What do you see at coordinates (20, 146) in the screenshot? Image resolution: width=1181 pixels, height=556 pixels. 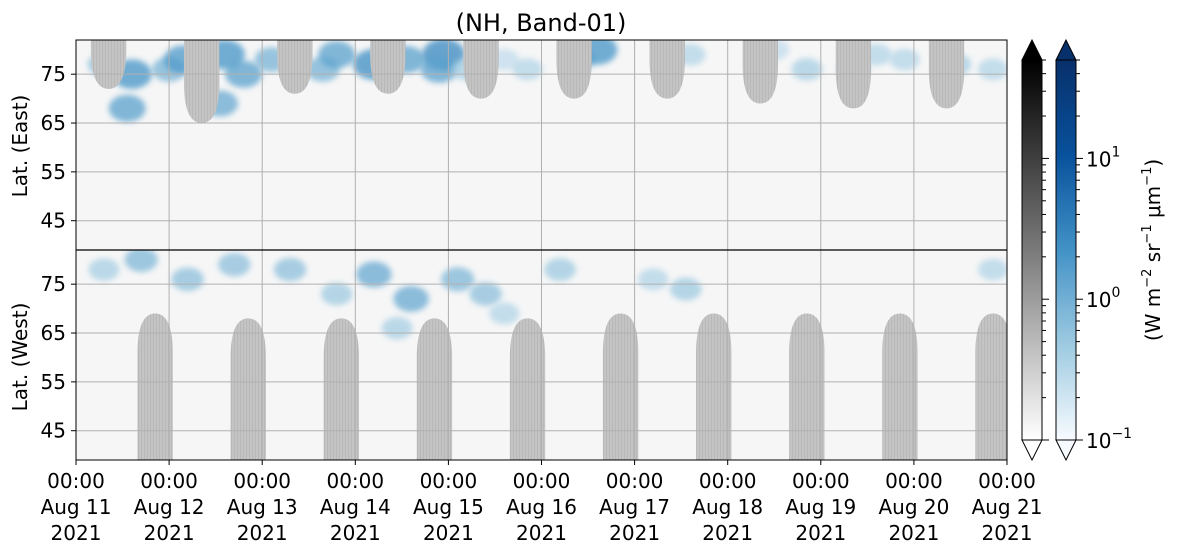 I see `y-axis-label-east: Lat. (East)` at bounding box center [20, 146].